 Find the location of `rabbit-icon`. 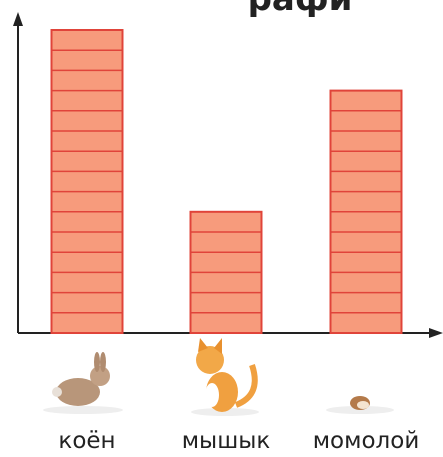

rabbit-icon is located at coordinates (83, 383).